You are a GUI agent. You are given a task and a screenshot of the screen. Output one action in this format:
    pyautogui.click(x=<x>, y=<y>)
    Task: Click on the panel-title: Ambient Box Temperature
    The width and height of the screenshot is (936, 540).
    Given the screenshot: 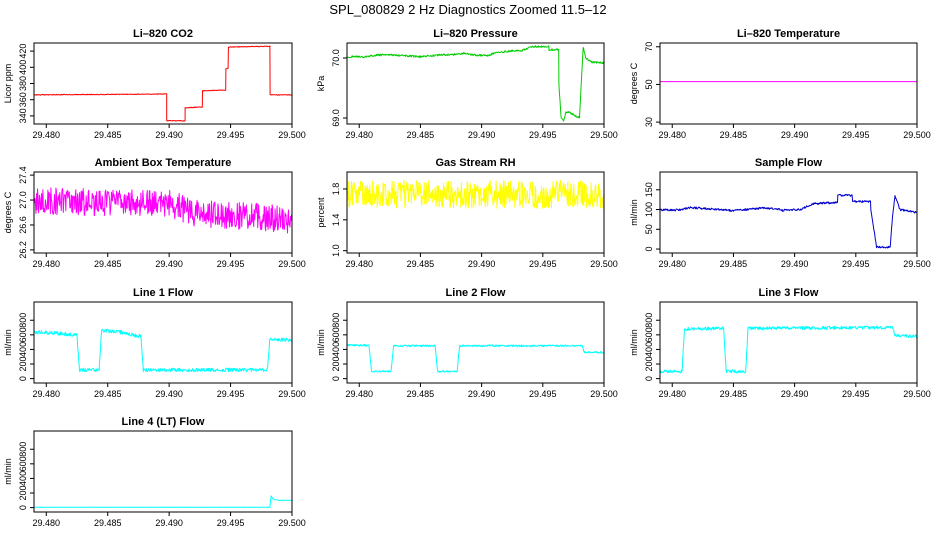 What is the action you would take?
    pyautogui.click(x=163, y=163)
    